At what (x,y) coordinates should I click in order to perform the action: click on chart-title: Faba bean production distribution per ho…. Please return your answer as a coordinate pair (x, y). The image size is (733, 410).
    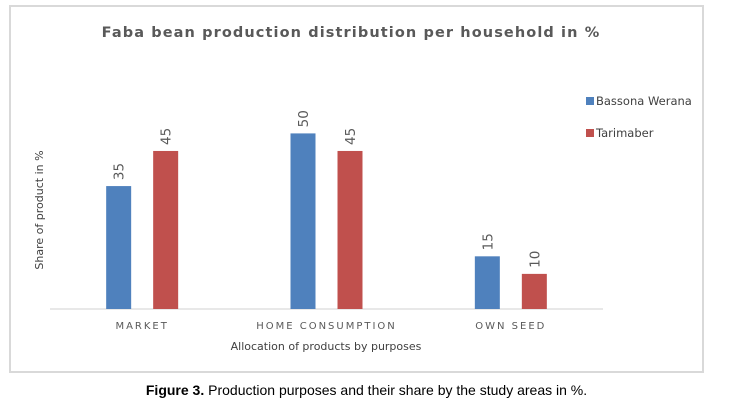
    Looking at the image, I should click on (351, 33).